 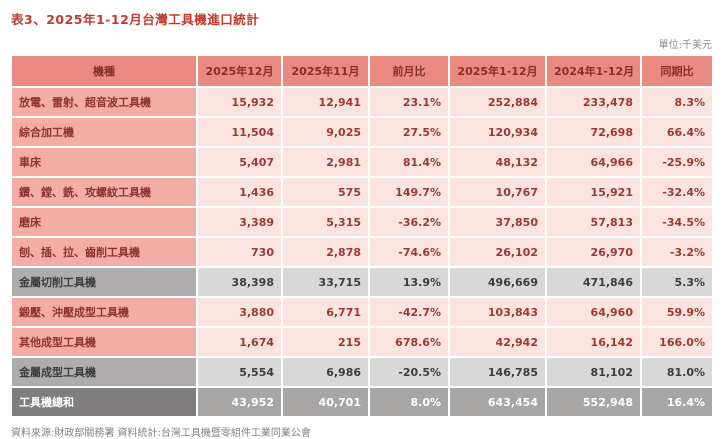 What do you see at coordinates (677, 252) in the screenshot?
I see `cell-value: -3.2%` at bounding box center [677, 252].